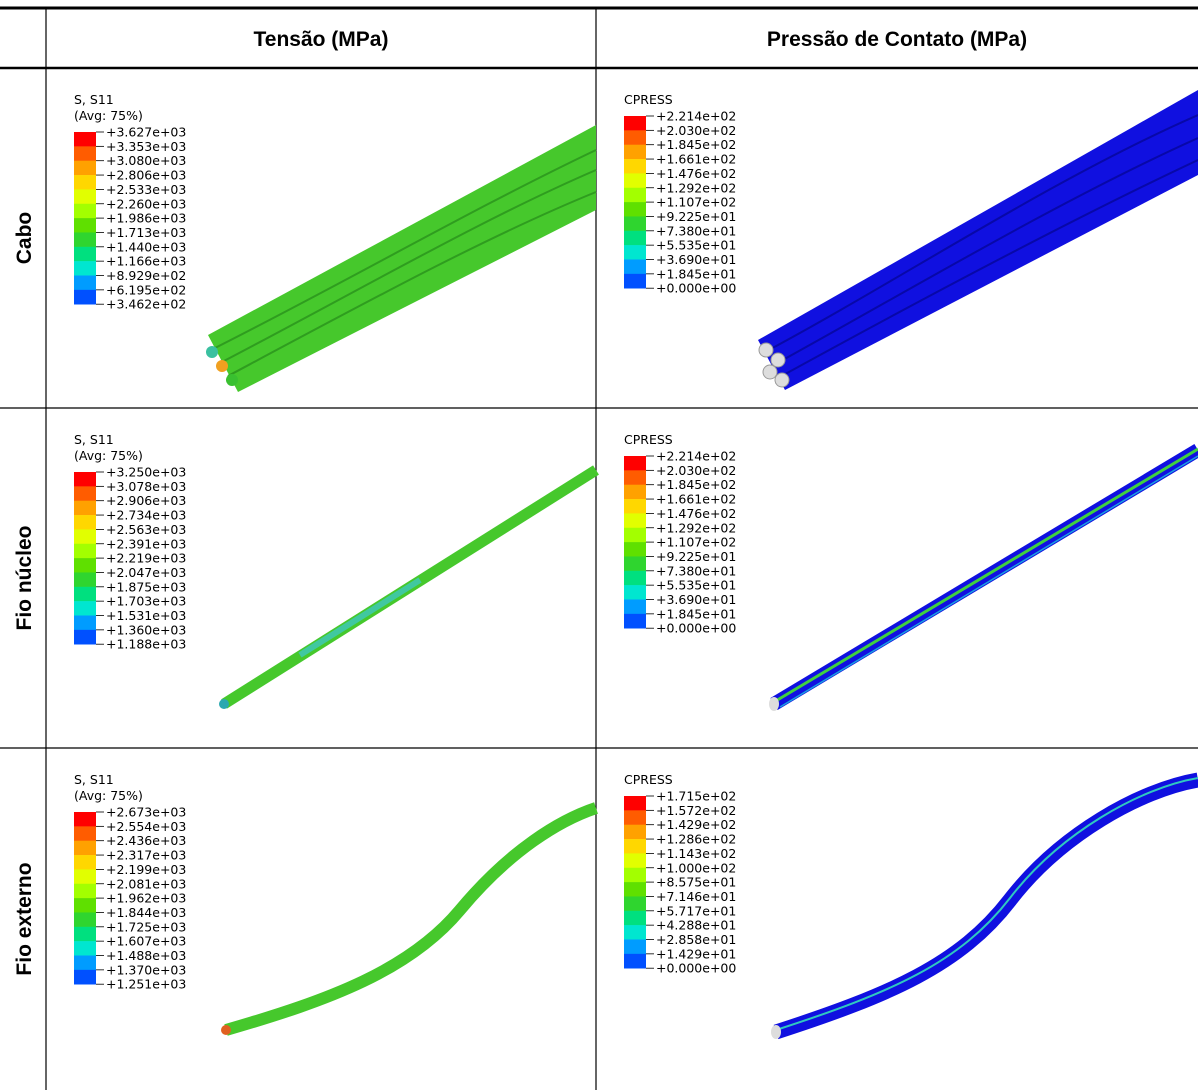  I want to click on legend-label: +1.725e+03, so click(146, 926).